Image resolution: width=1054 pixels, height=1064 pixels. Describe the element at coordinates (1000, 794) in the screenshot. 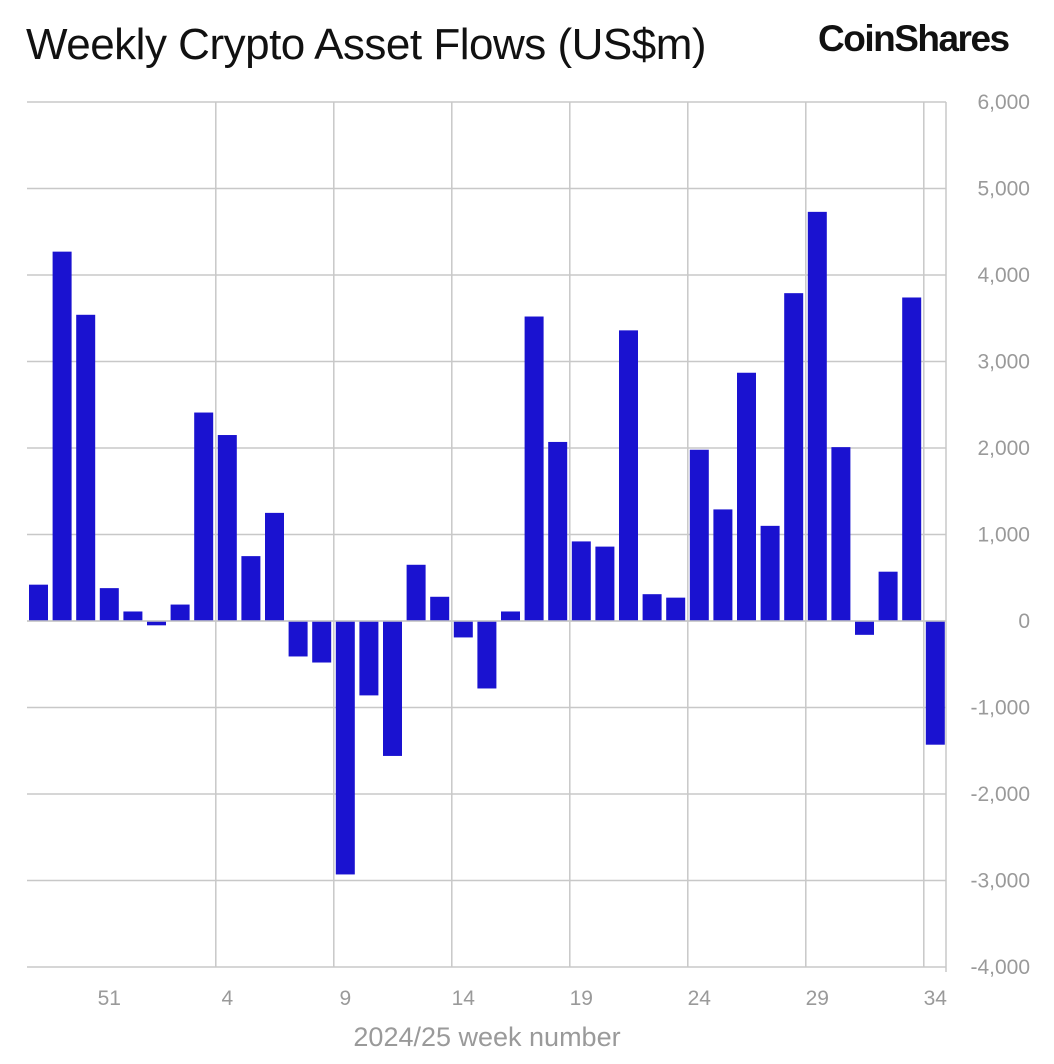

I see `y-tick-label: -2,000` at that location.